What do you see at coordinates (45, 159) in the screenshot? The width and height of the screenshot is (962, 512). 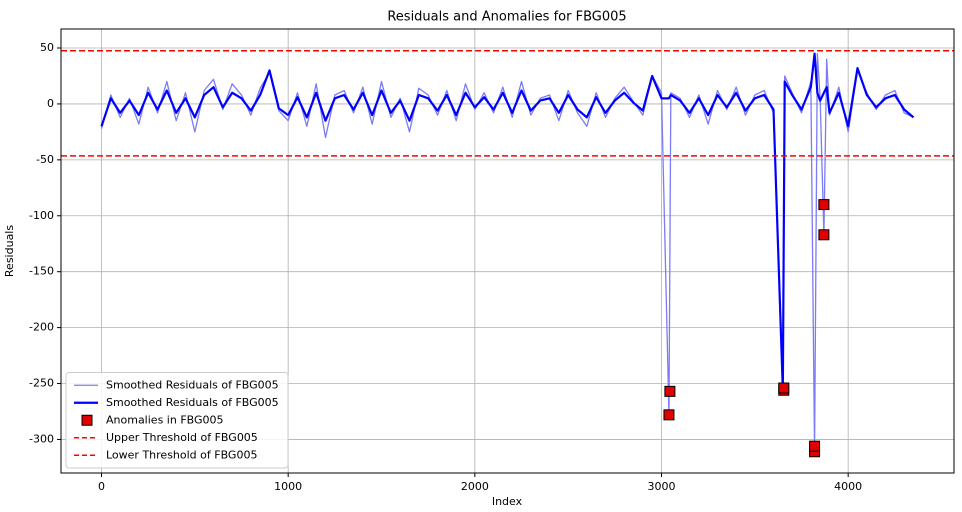 I see `y-tick-label: -50` at bounding box center [45, 159].